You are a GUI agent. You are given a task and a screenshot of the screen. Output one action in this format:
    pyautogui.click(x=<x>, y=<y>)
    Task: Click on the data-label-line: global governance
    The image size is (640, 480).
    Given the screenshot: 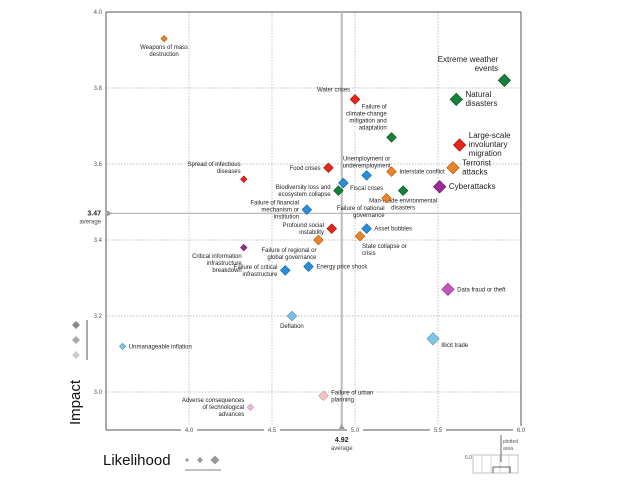 What is the action you would take?
    pyautogui.click(x=292, y=258)
    